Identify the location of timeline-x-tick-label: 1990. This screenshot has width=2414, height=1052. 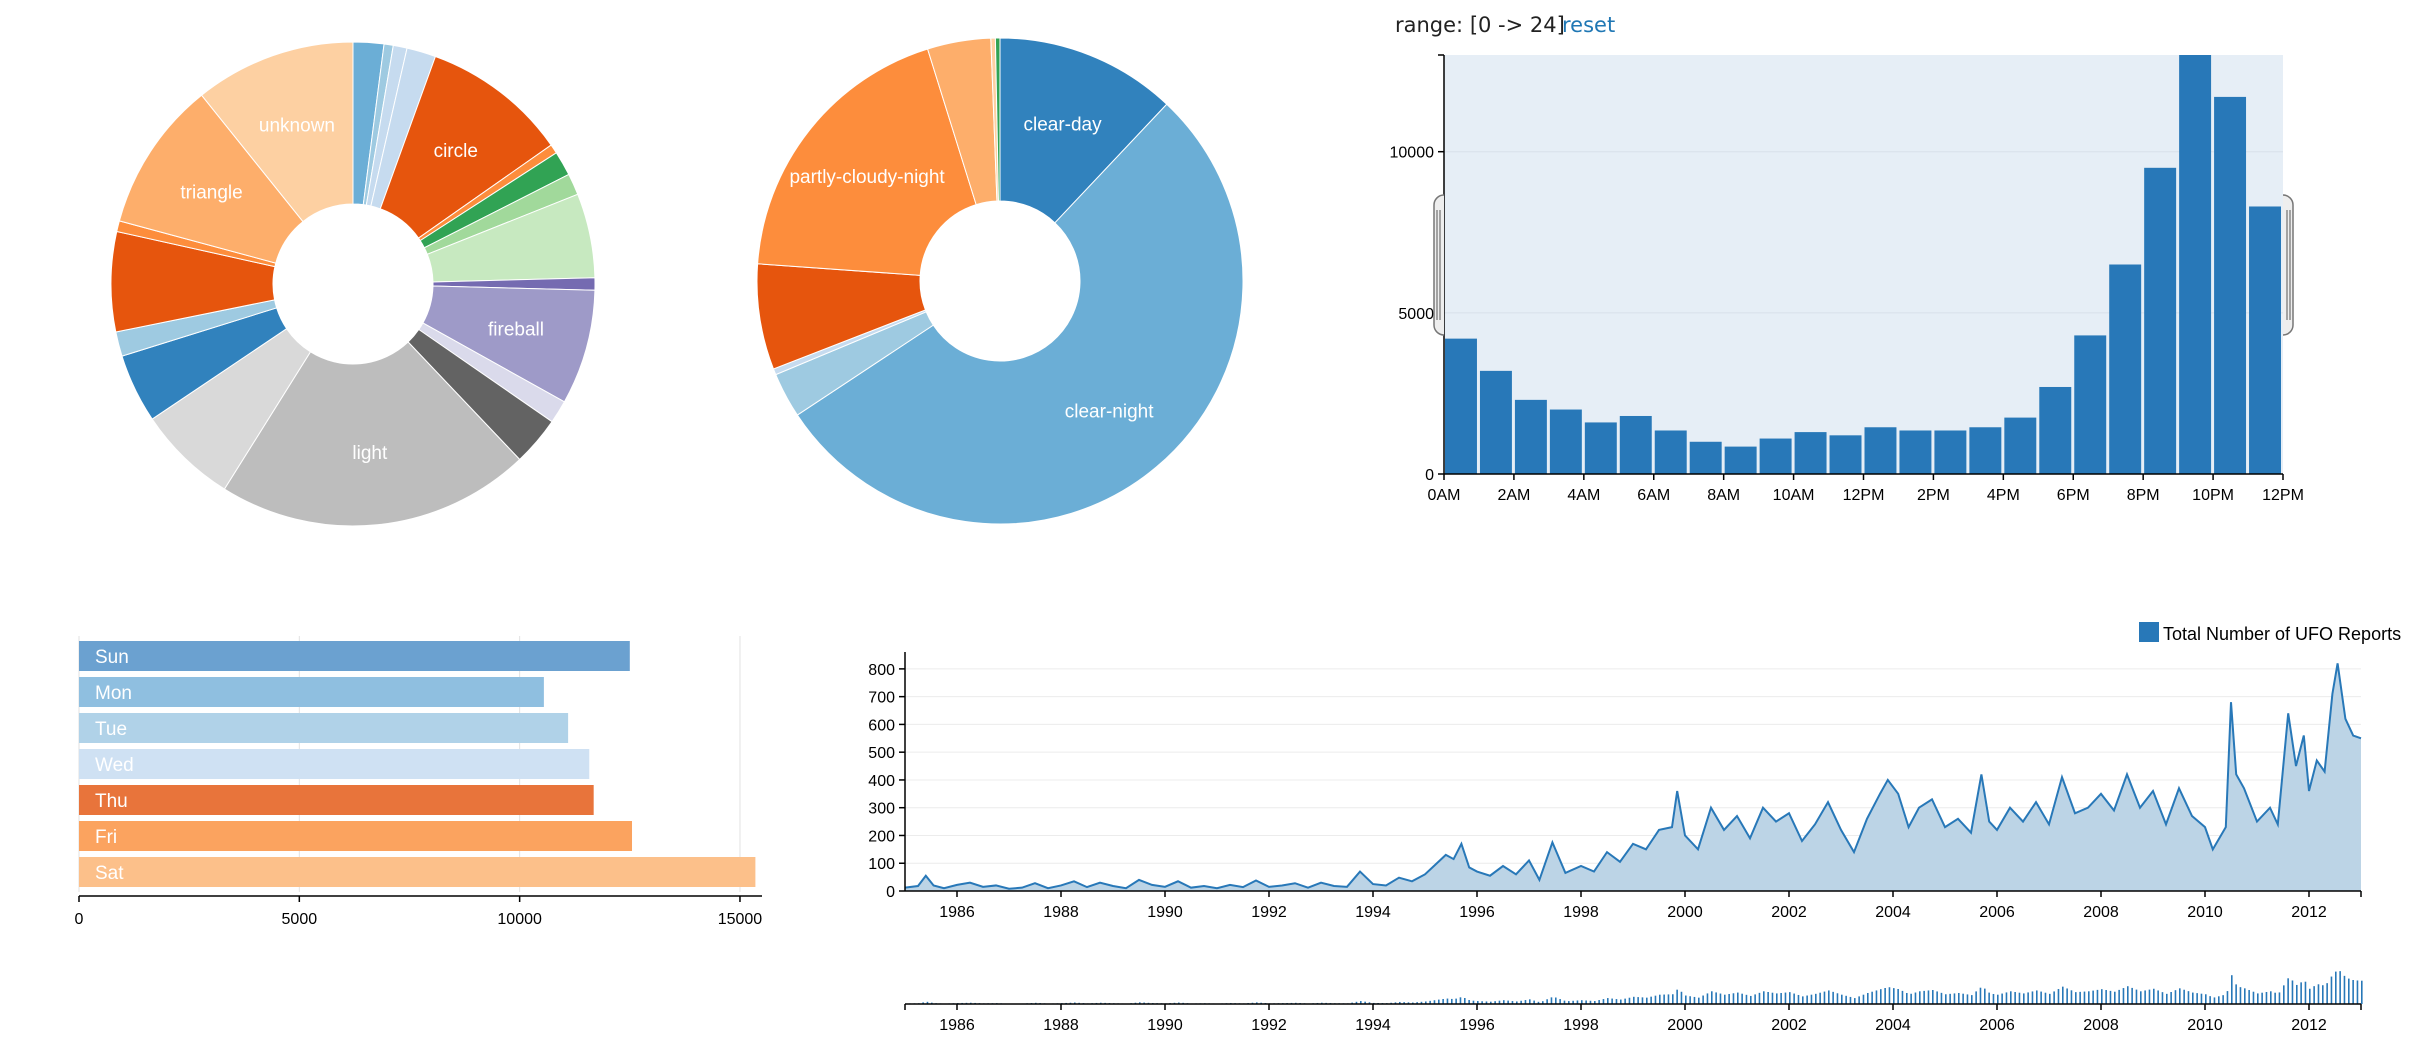
(1165, 912).